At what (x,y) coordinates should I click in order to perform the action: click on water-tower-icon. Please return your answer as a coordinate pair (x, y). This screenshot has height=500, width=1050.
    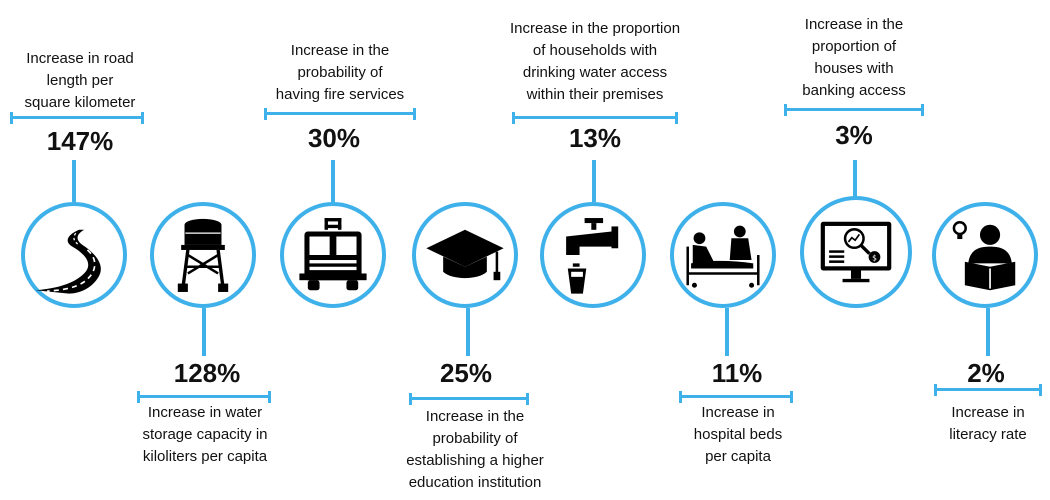
    Looking at the image, I should click on (203, 255).